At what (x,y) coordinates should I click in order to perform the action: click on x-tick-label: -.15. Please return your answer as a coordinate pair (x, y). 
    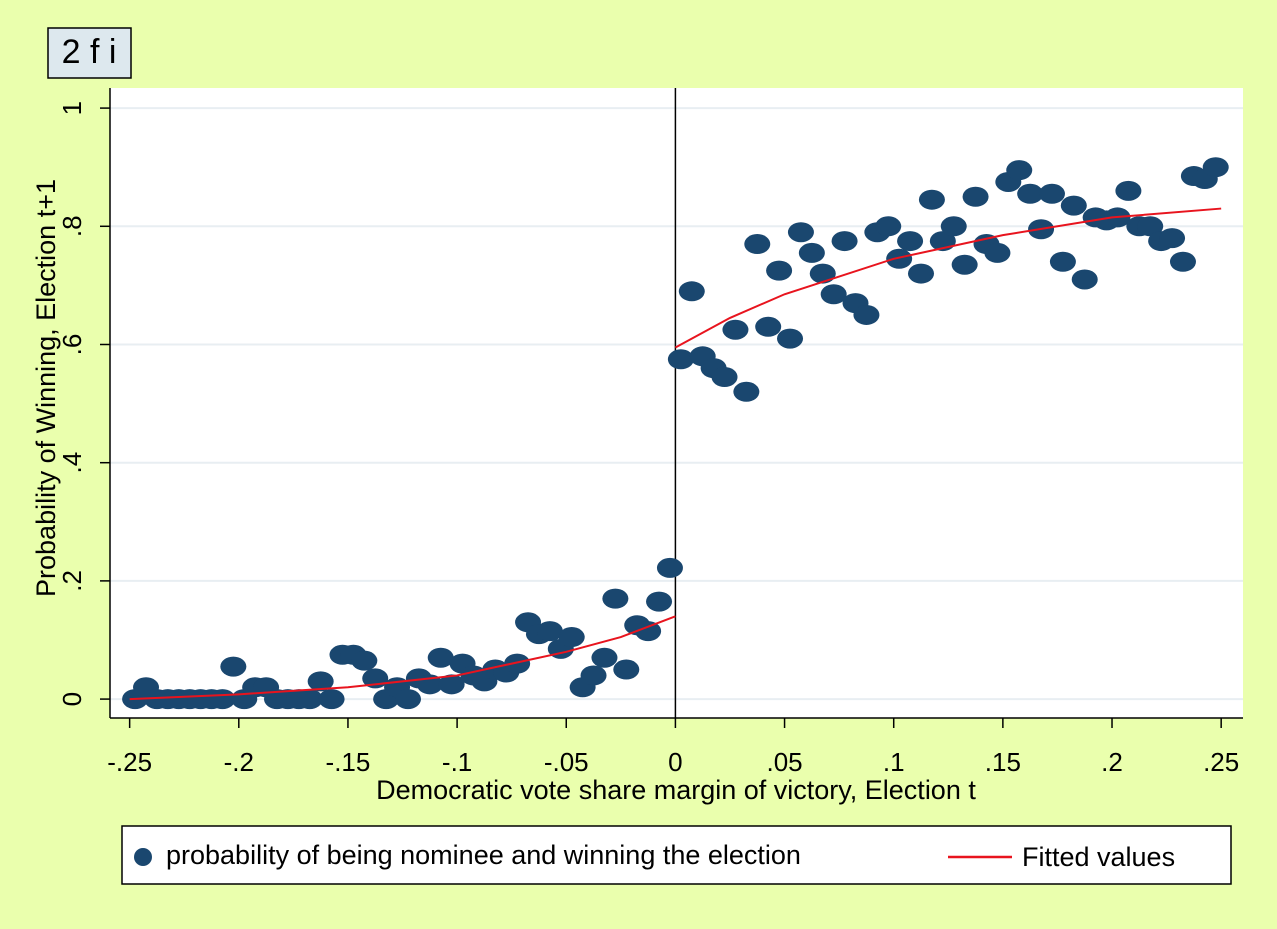
    Looking at the image, I should click on (348, 762).